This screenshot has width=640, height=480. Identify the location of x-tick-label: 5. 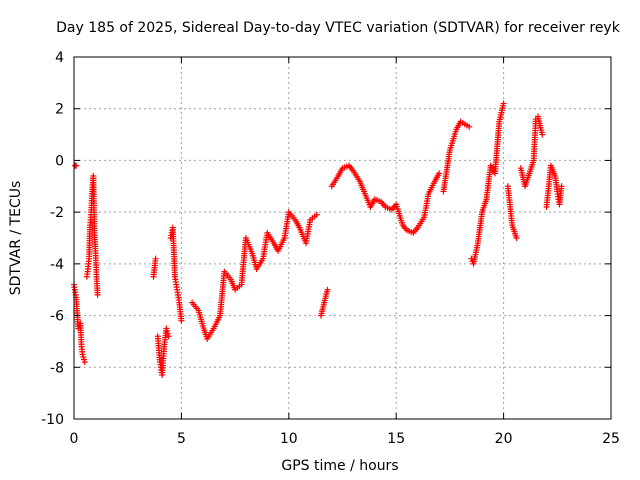
(181, 439).